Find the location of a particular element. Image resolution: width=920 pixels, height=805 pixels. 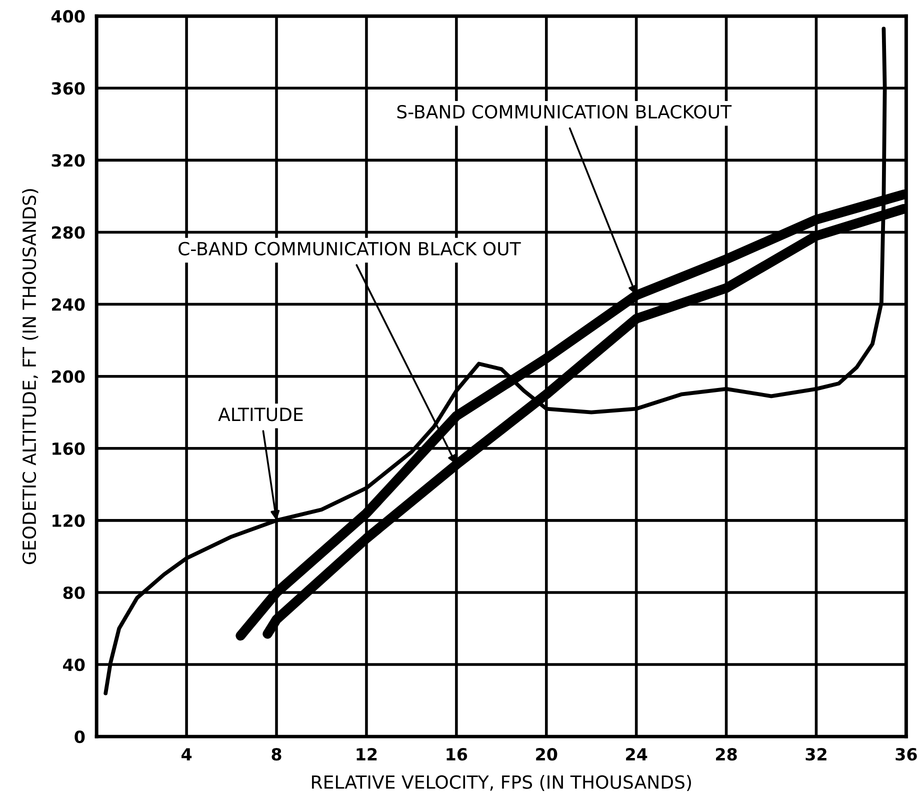

x-tick-label: 4 is located at coordinates (187, 754).